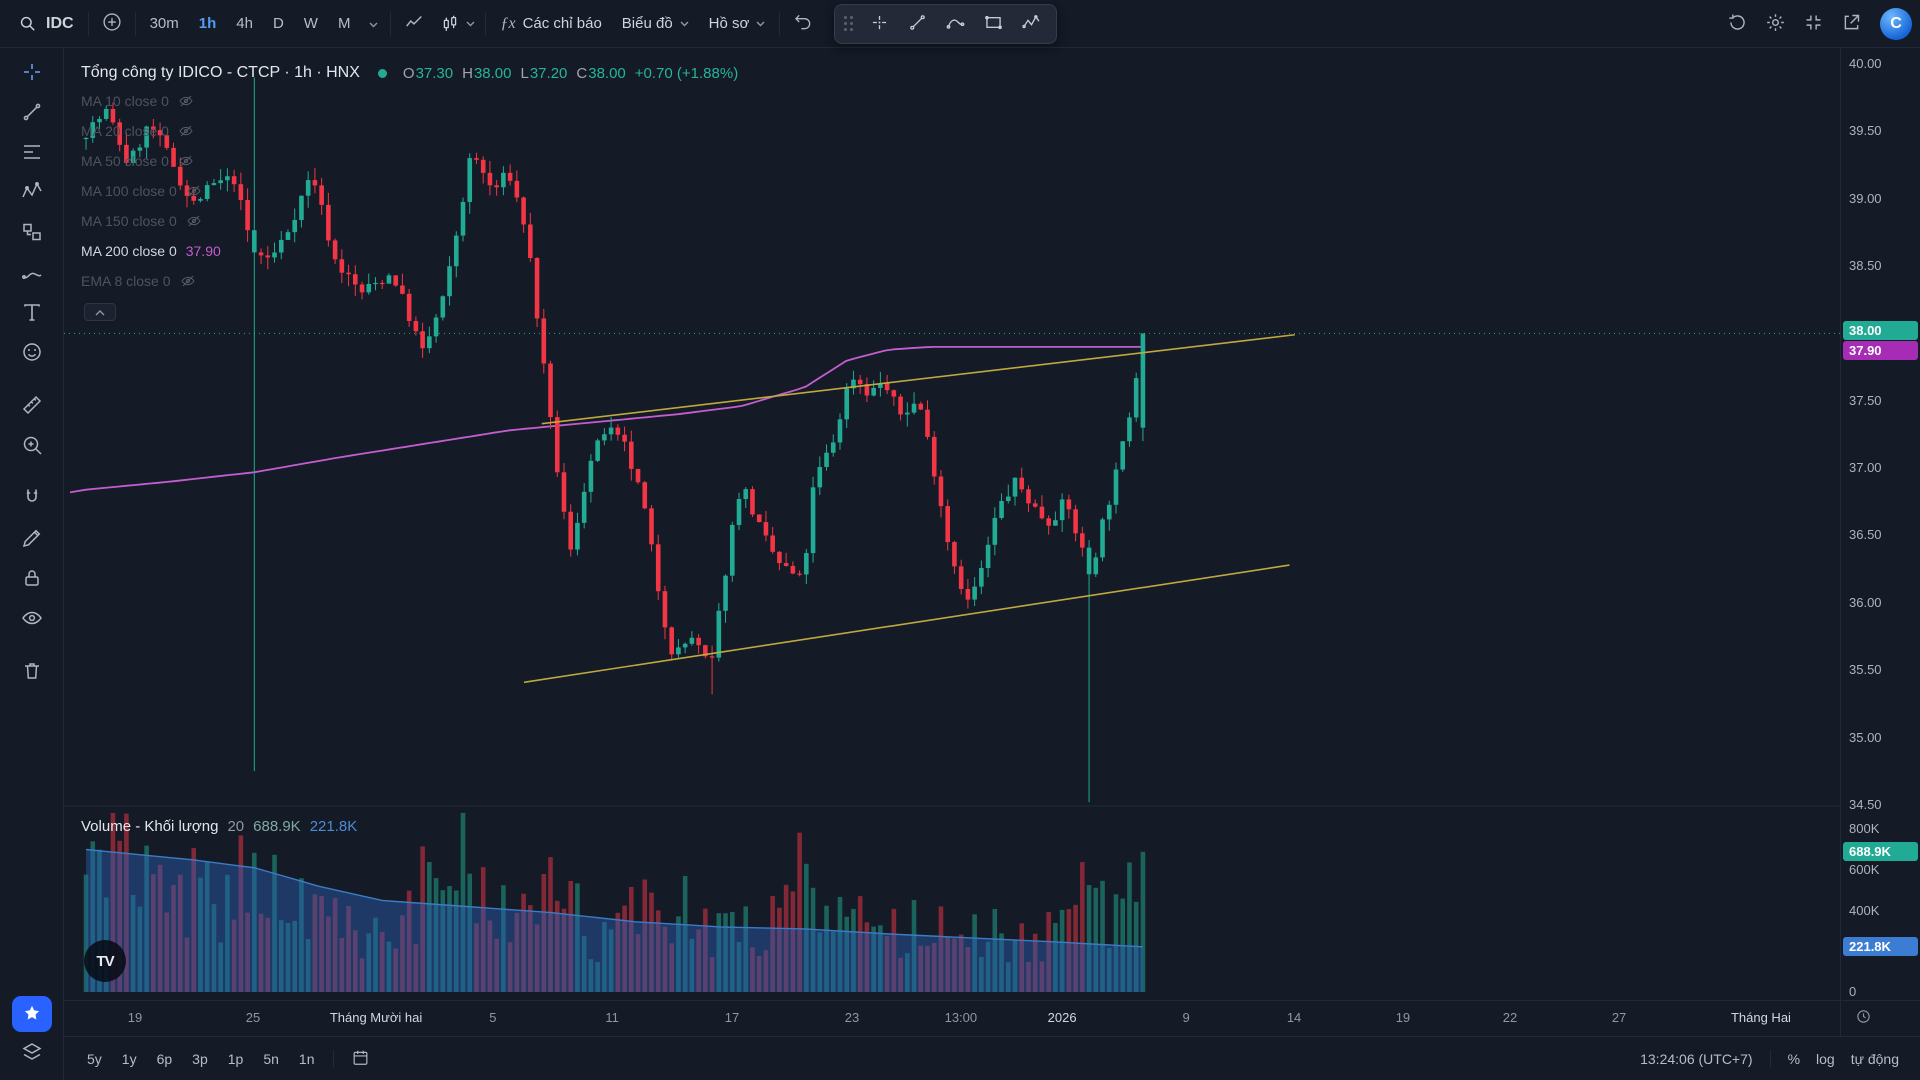 Image resolution: width=1920 pixels, height=1080 pixels. What do you see at coordinates (32, 233) in the screenshot?
I see `forecast-tool` at bounding box center [32, 233].